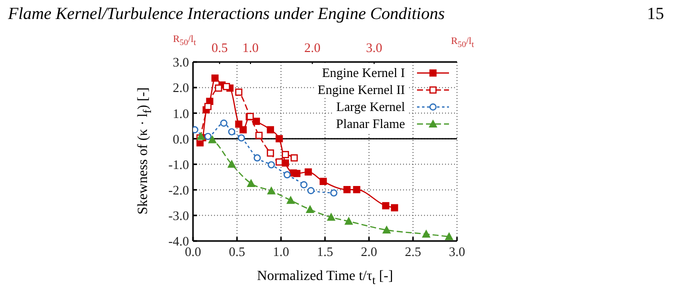  Describe the element at coordinates (237, 252) in the screenshot. I see `x-tick-label: 0.5` at that location.